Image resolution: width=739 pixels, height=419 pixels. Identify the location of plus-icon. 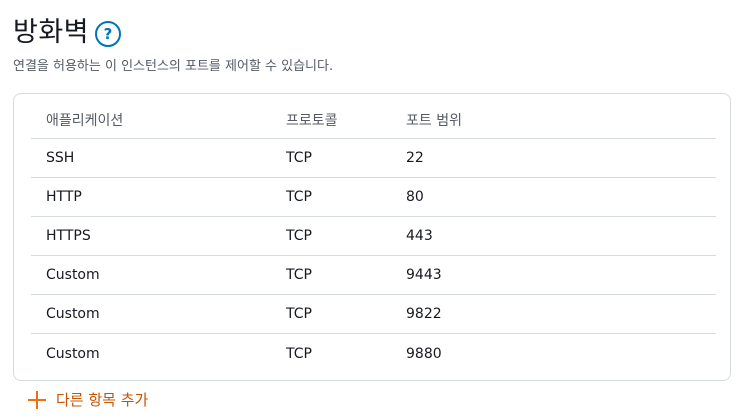
(37, 399).